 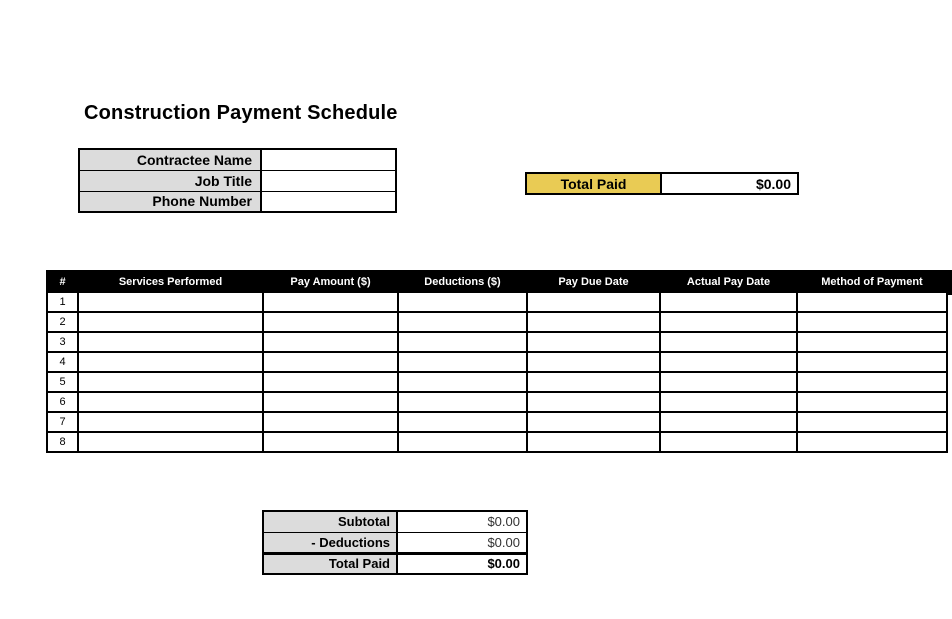 What do you see at coordinates (62, 422) in the screenshot?
I see `row-number: 7` at bounding box center [62, 422].